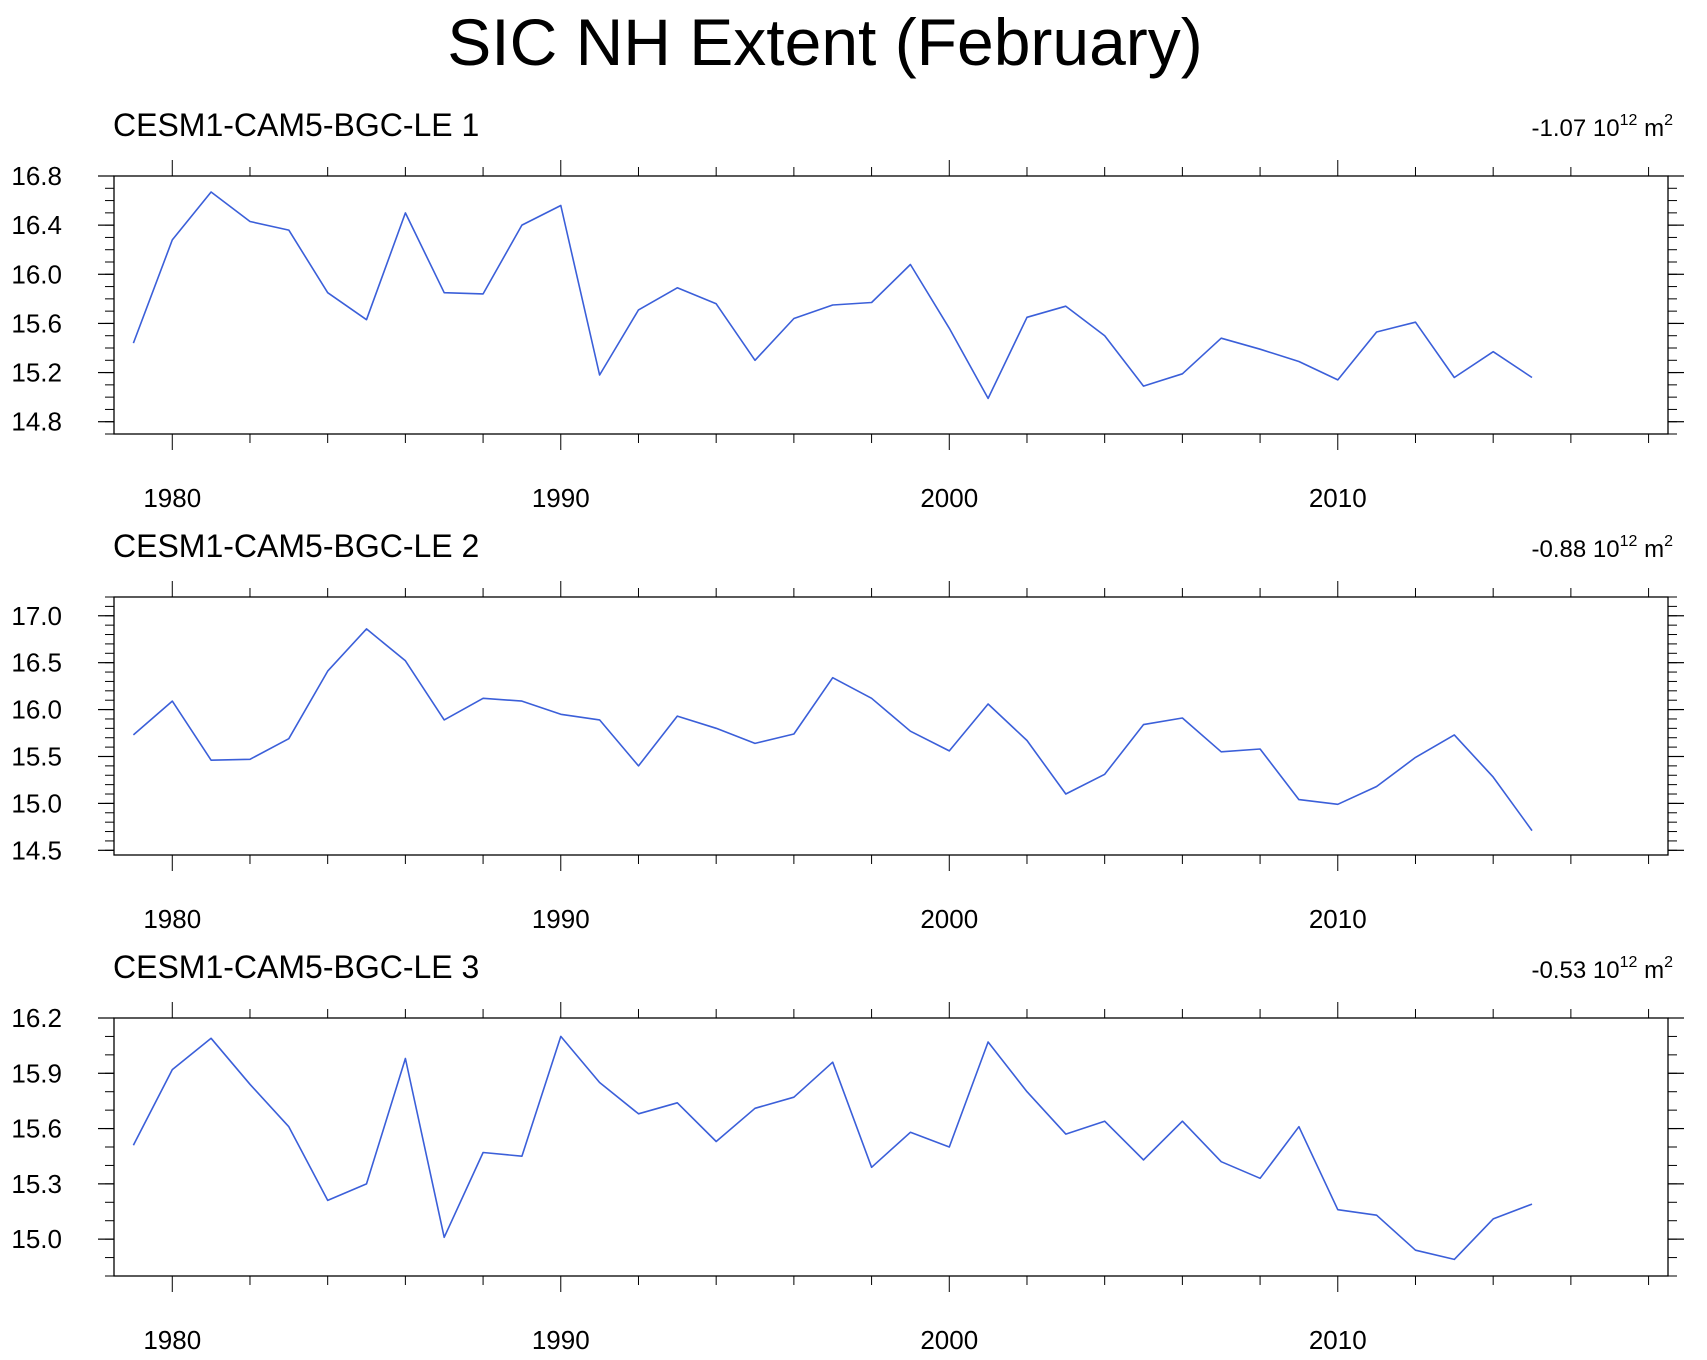 This screenshot has height=1360, width=1707. I want to click on y-tick-label: 16.5, so click(36, 663).